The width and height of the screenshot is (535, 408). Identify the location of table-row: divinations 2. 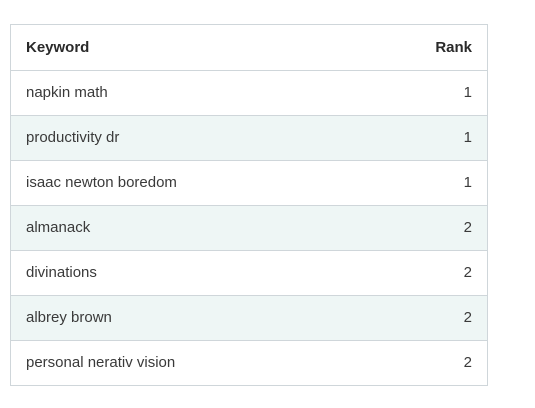
(249, 273).